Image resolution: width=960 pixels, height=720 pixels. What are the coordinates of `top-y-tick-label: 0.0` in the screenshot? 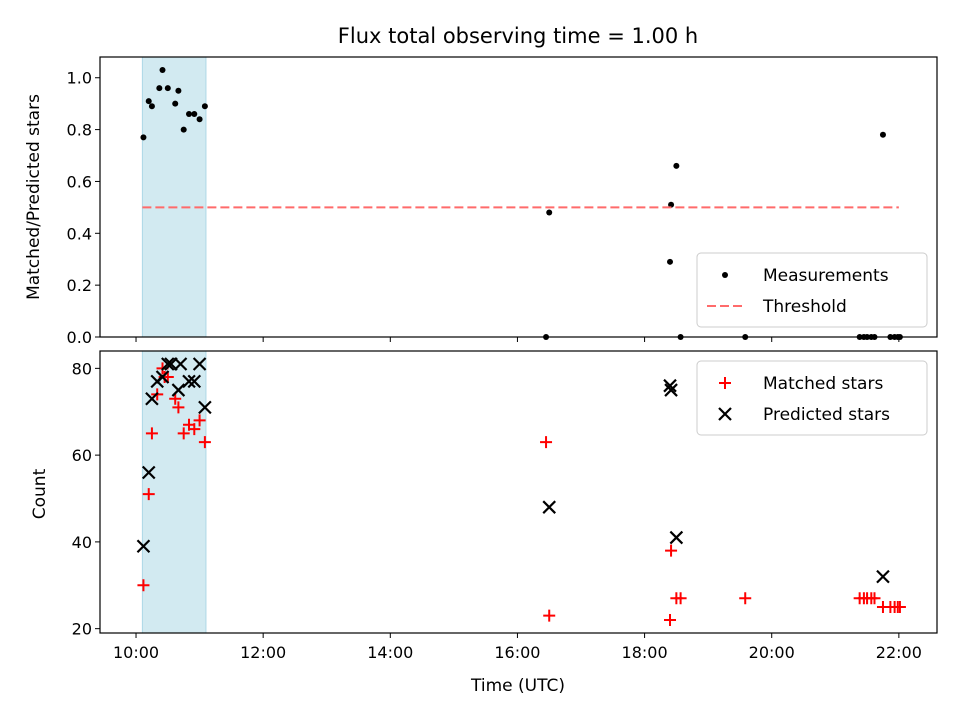 It's located at (79, 337).